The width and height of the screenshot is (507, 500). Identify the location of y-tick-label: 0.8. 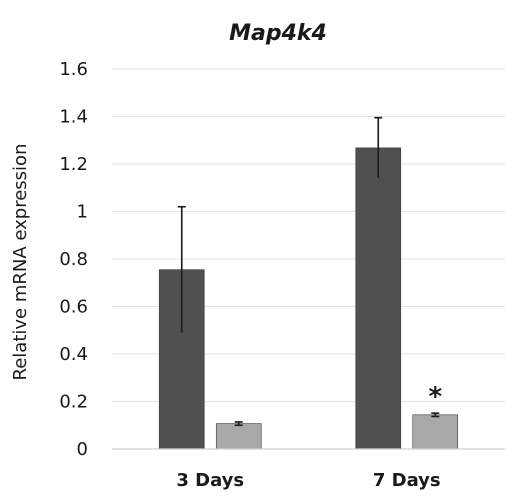
(73, 259).